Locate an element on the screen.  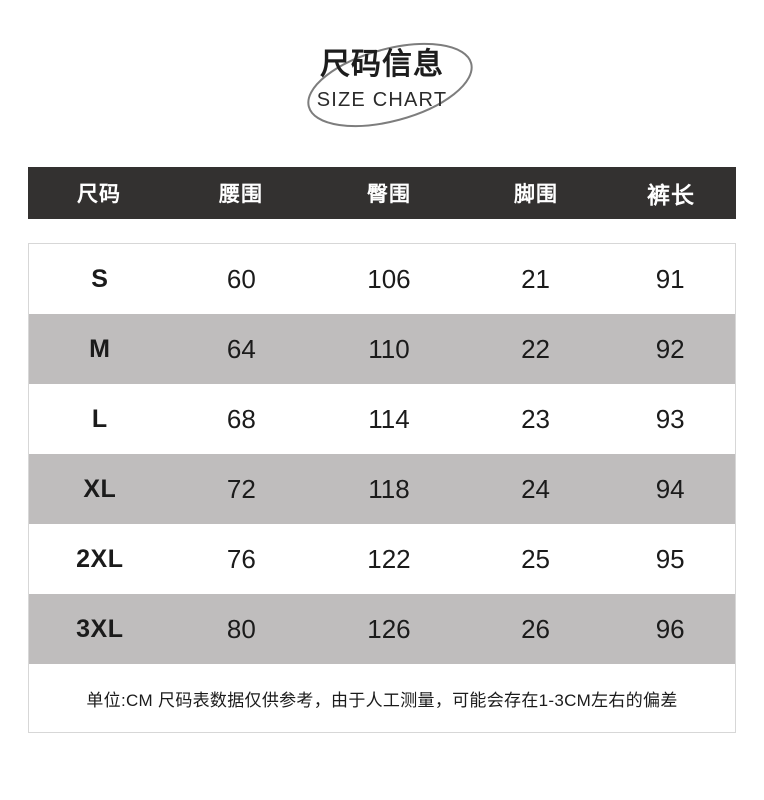
cell-waist: 72 is located at coordinates (241, 488).